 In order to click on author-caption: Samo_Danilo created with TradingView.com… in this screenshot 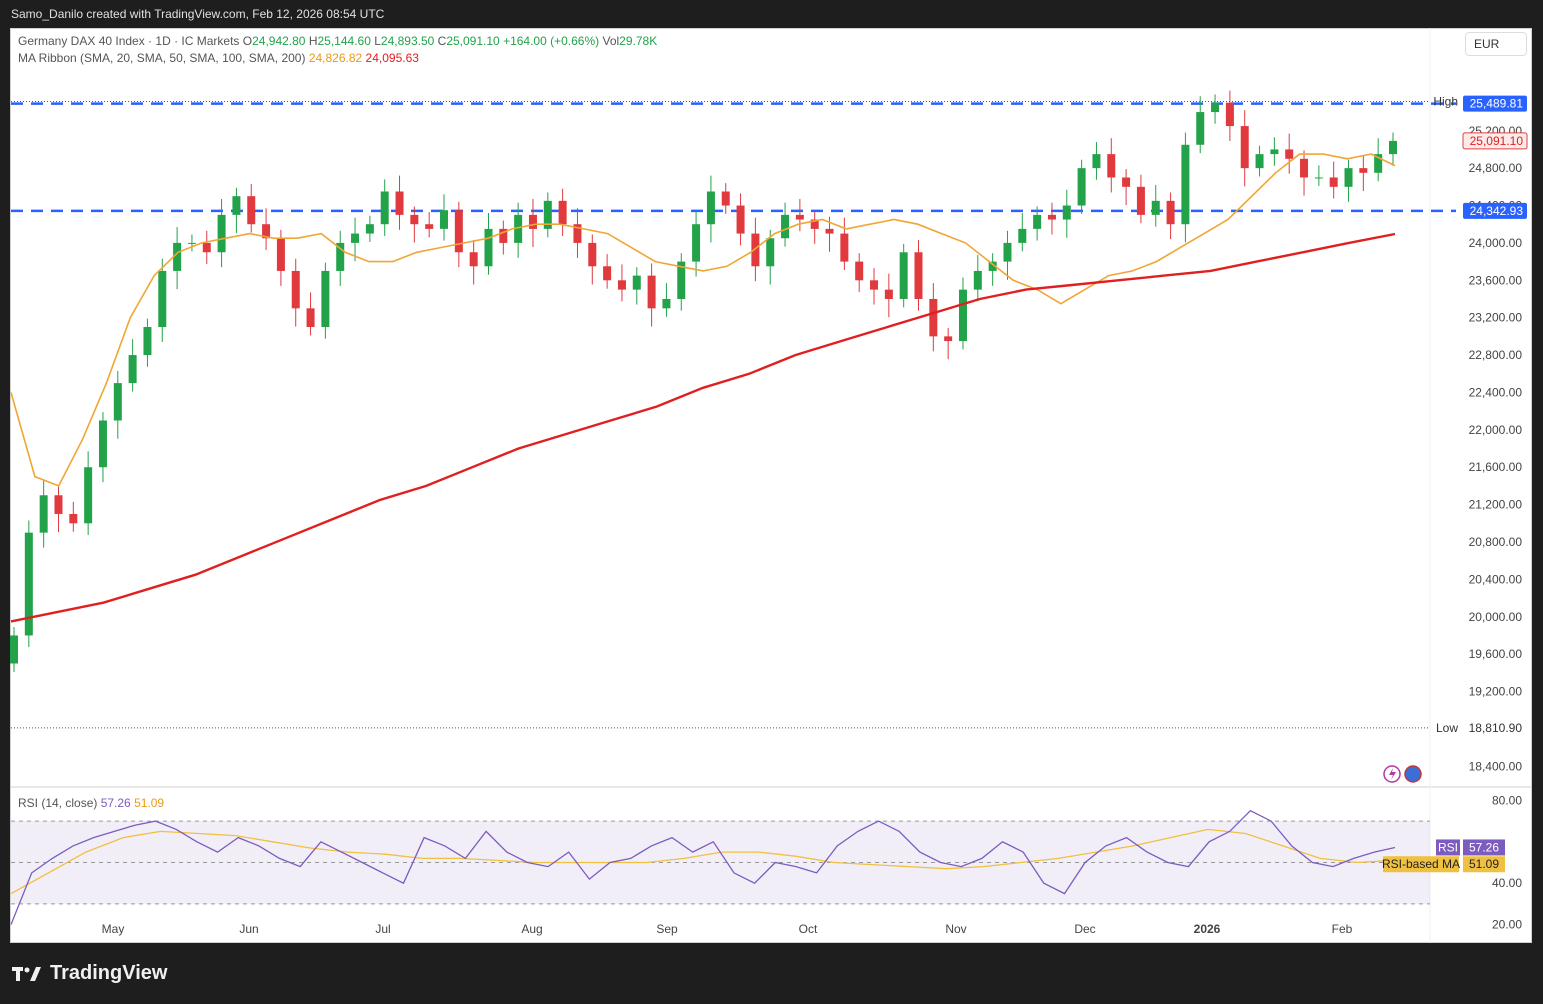, I will do `click(198, 14)`.